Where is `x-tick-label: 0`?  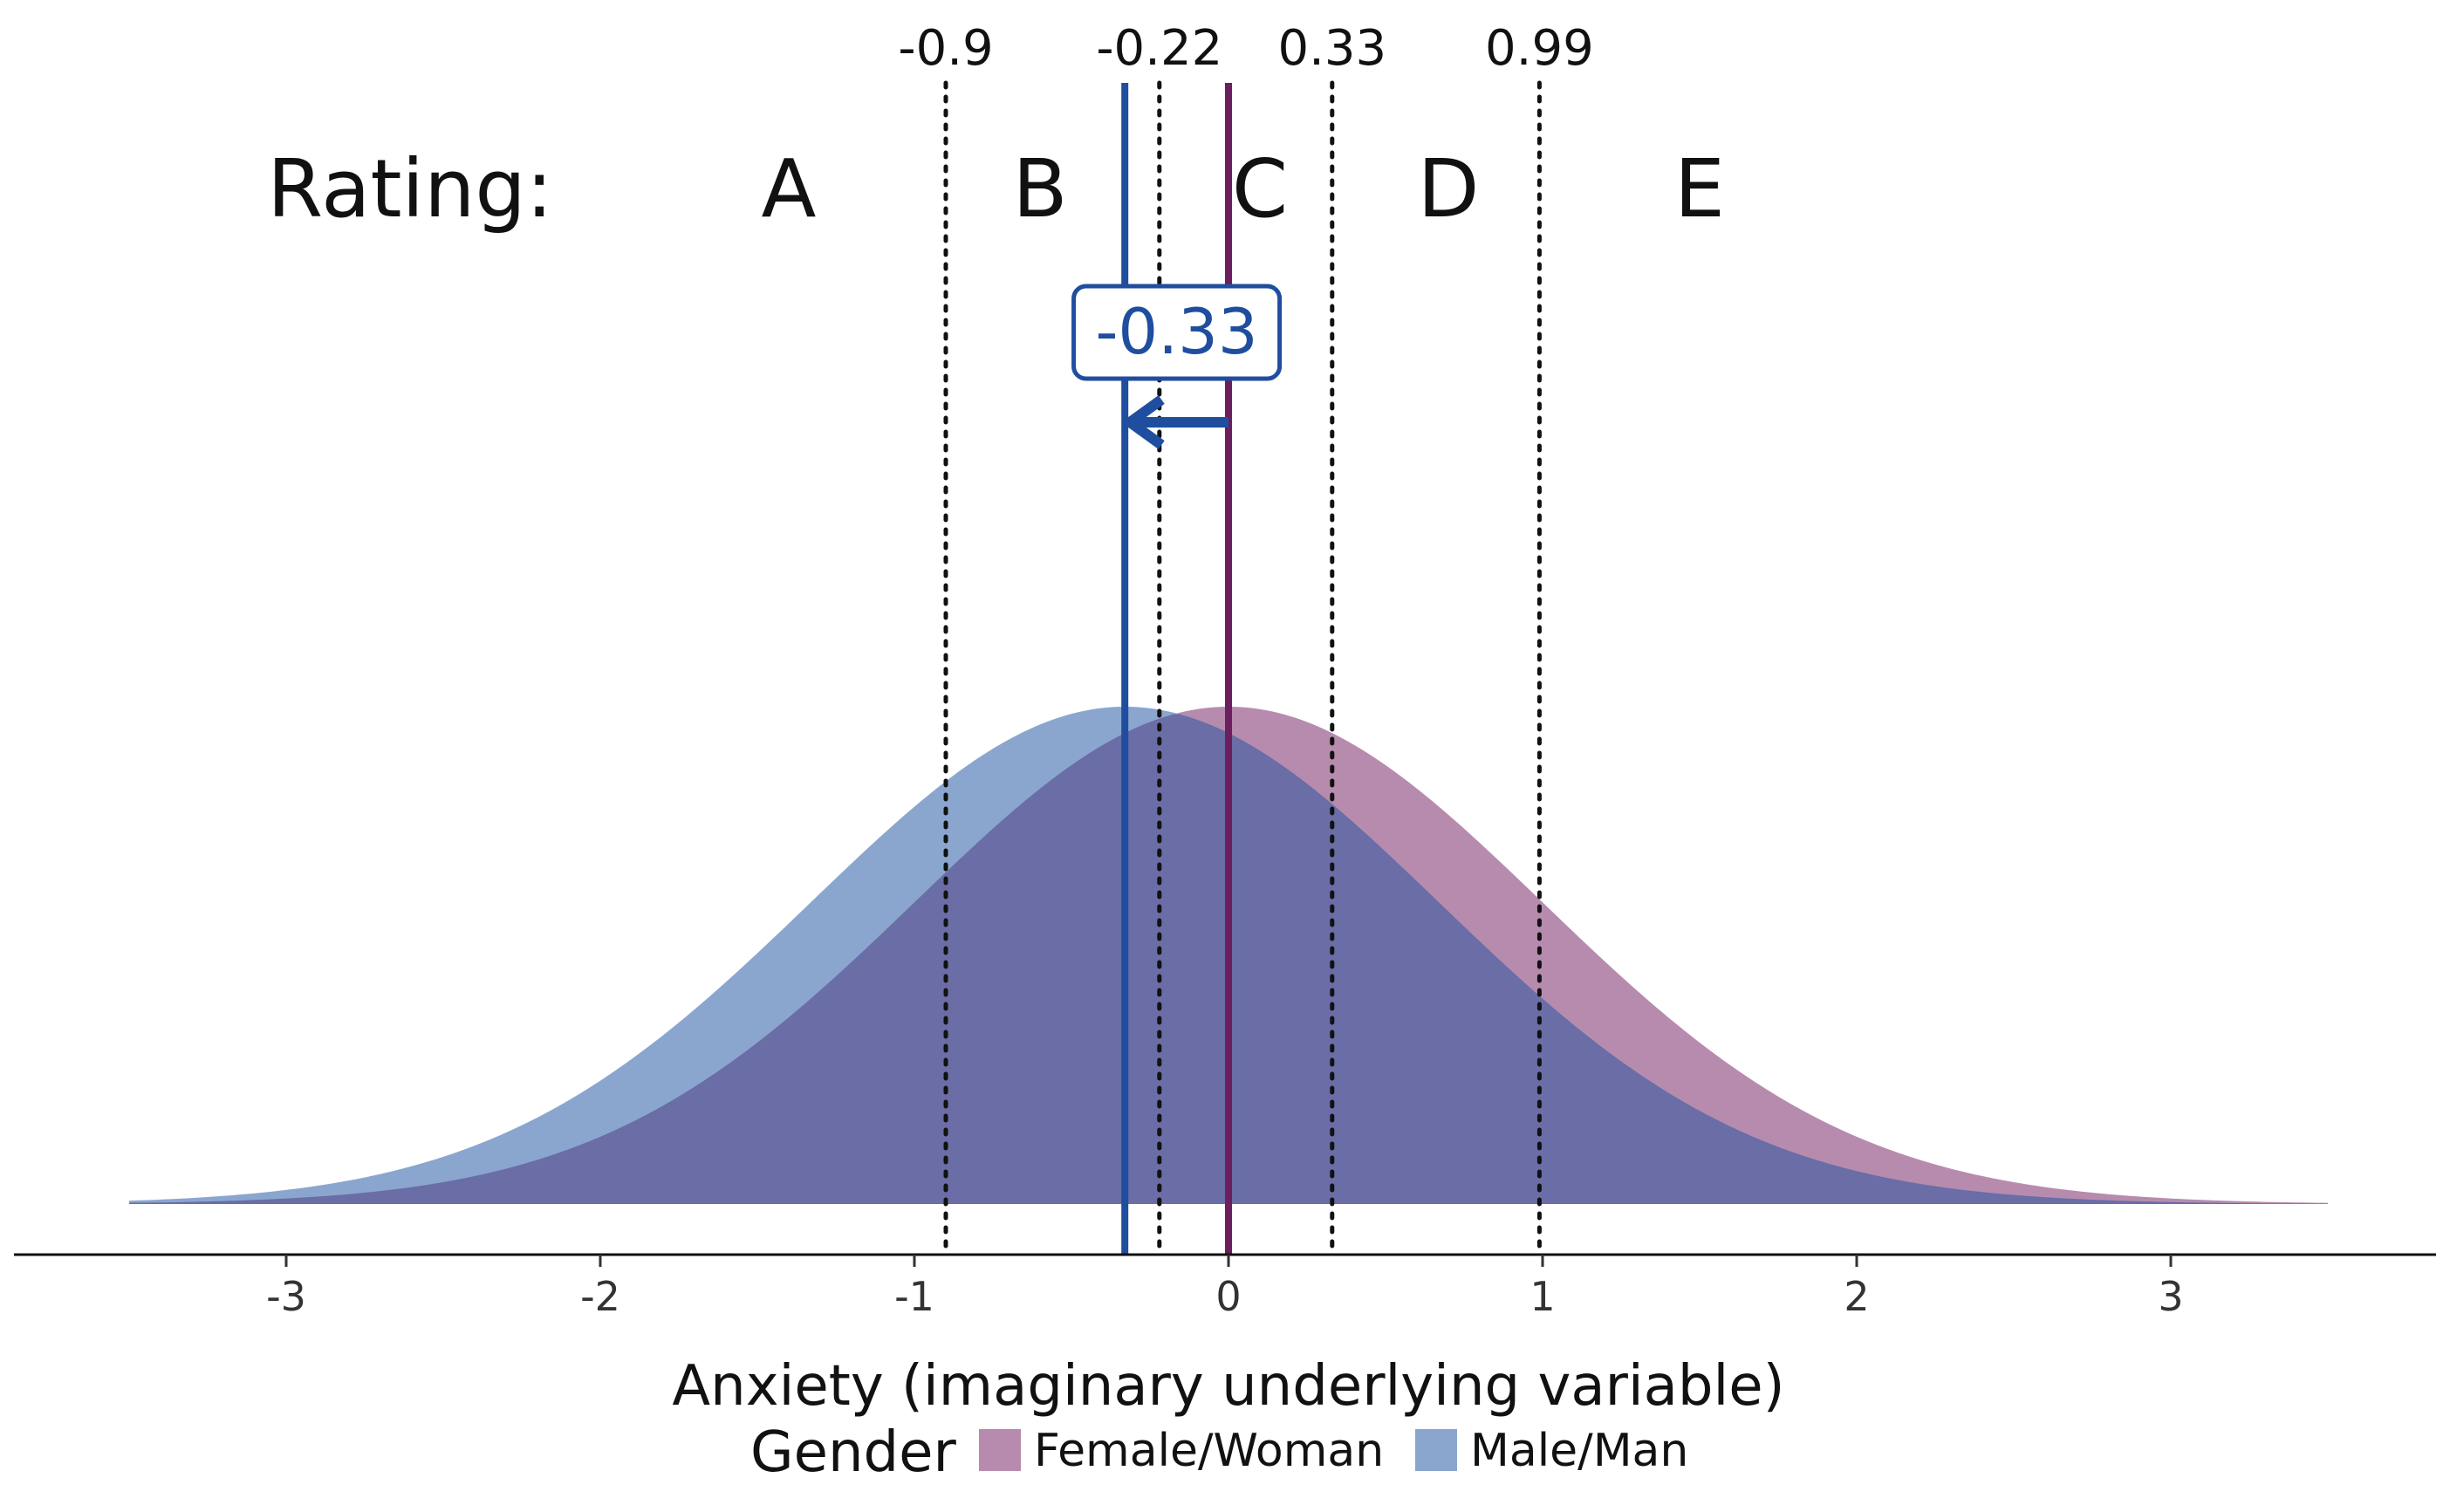 x-tick-label: 0 is located at coordinates (1228, 1296).